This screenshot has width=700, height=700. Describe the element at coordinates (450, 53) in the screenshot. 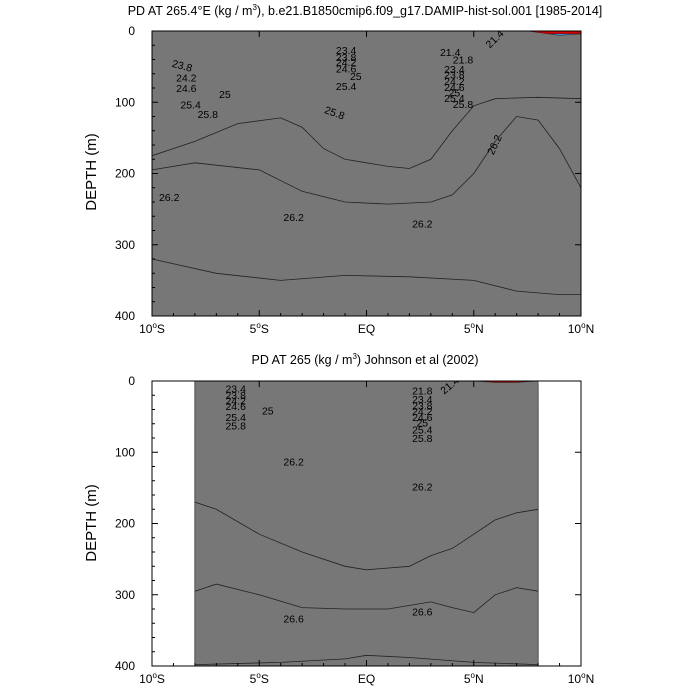

I see `contour-label: 21.4` at that location.